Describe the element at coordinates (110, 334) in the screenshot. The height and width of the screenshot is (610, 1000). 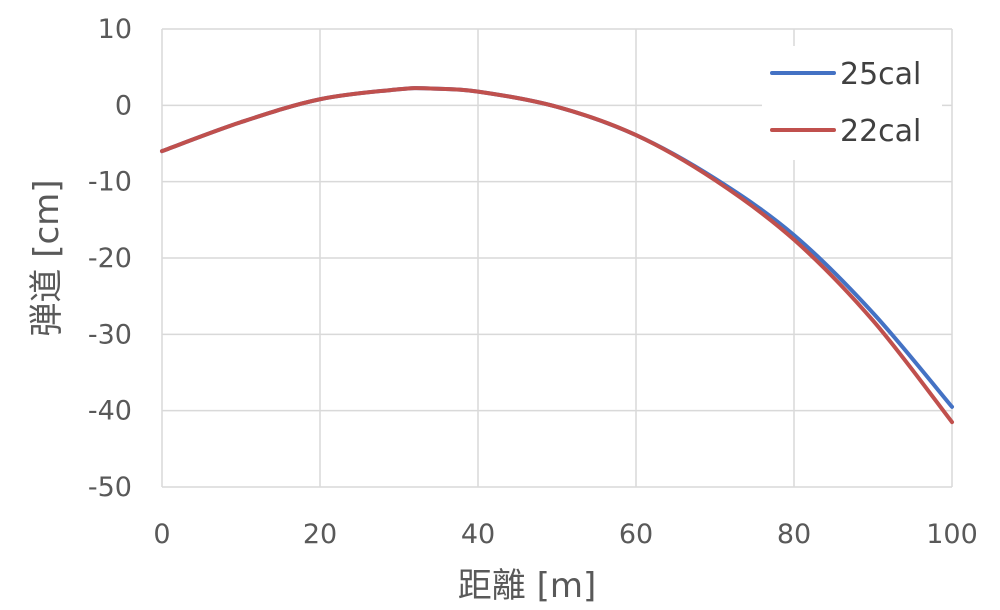
I see `y-tick-label: -30` at that location.